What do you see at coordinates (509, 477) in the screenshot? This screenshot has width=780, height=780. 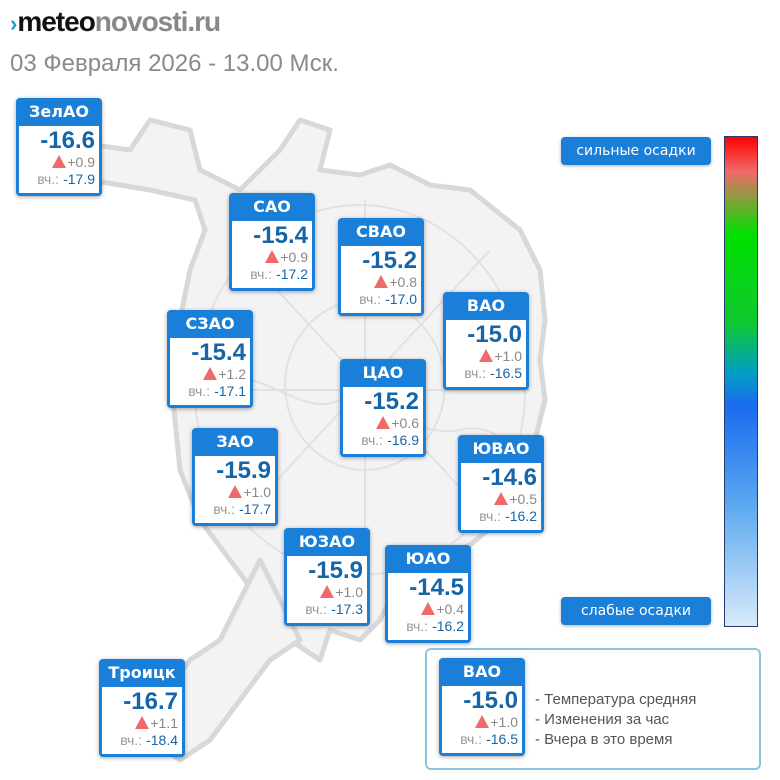 I see `temperature: -14.6` at bounding box center [509, 477].